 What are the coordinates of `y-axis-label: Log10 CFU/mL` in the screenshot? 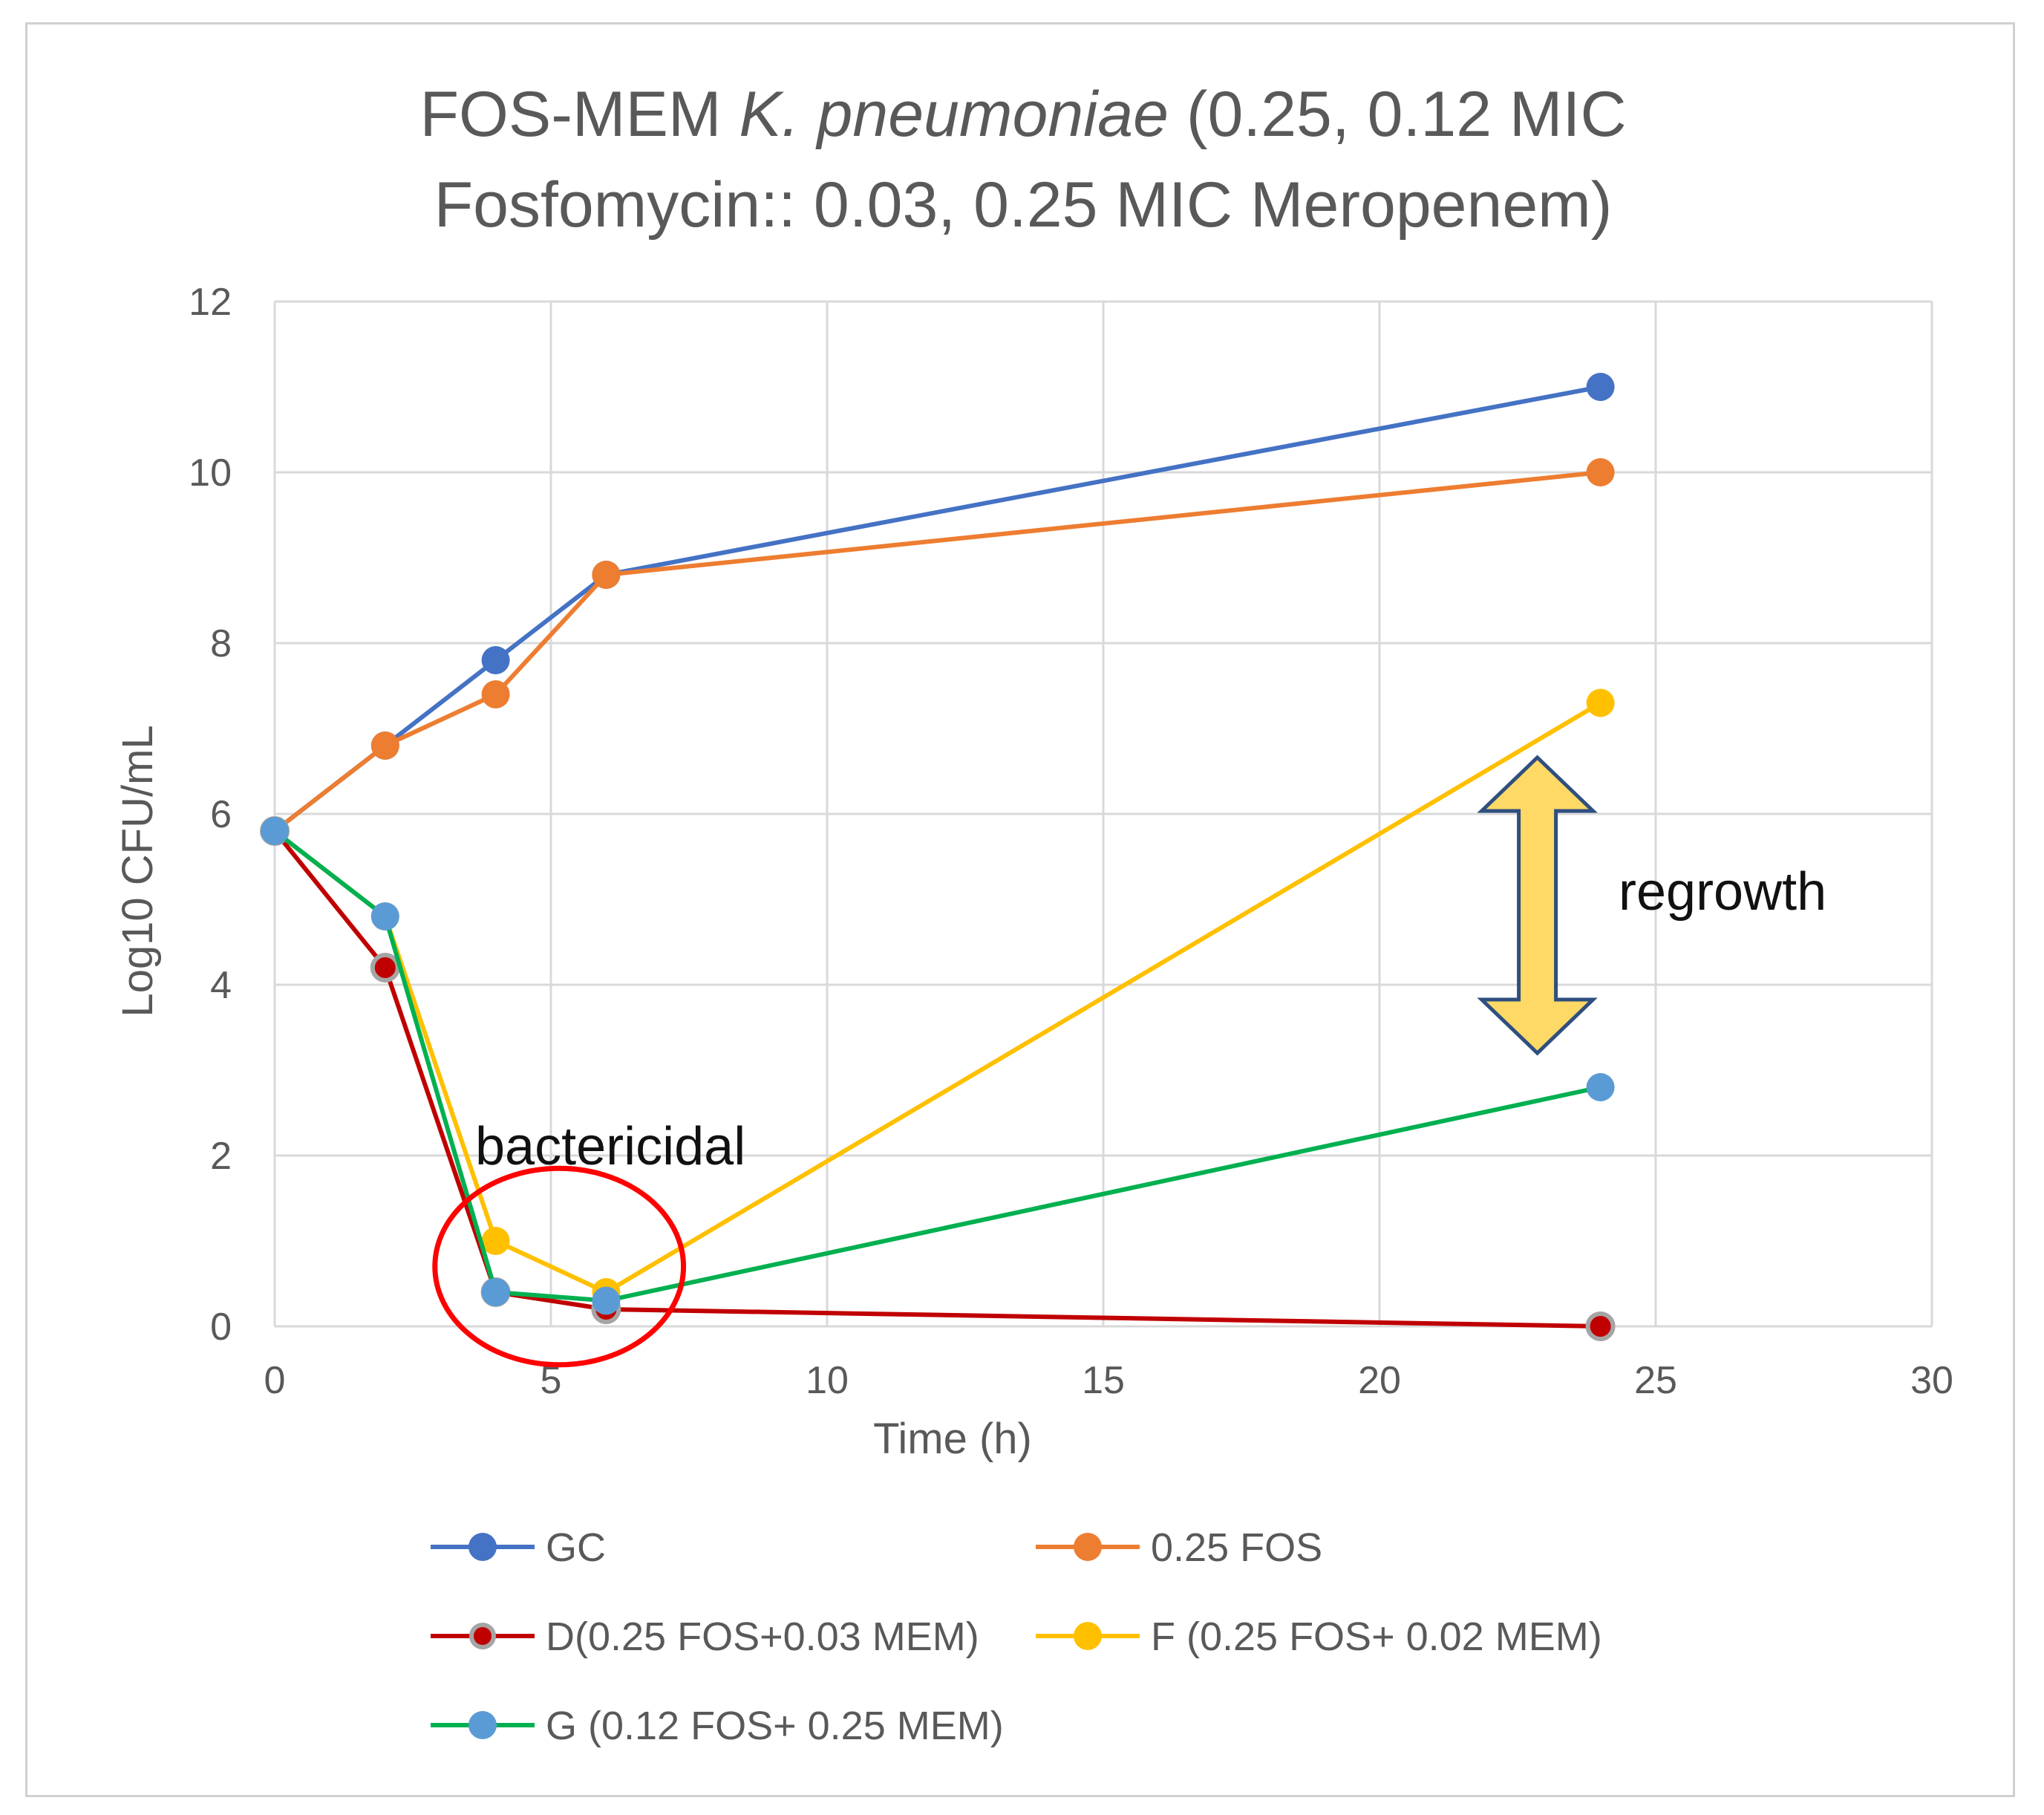 It's located at (138, 871).